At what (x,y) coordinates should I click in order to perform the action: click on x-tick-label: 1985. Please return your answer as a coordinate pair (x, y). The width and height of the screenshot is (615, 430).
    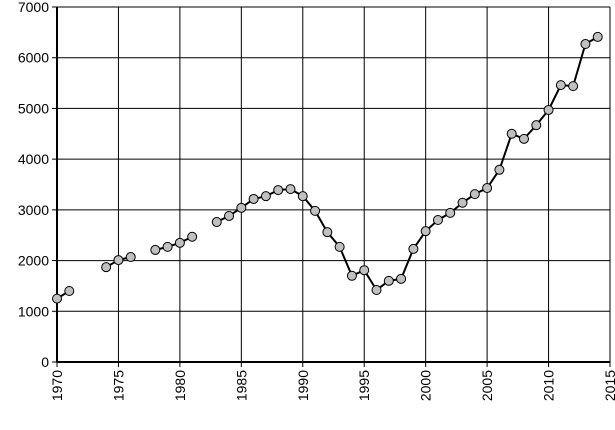
    Looking at the image, I should click on (241, 385).